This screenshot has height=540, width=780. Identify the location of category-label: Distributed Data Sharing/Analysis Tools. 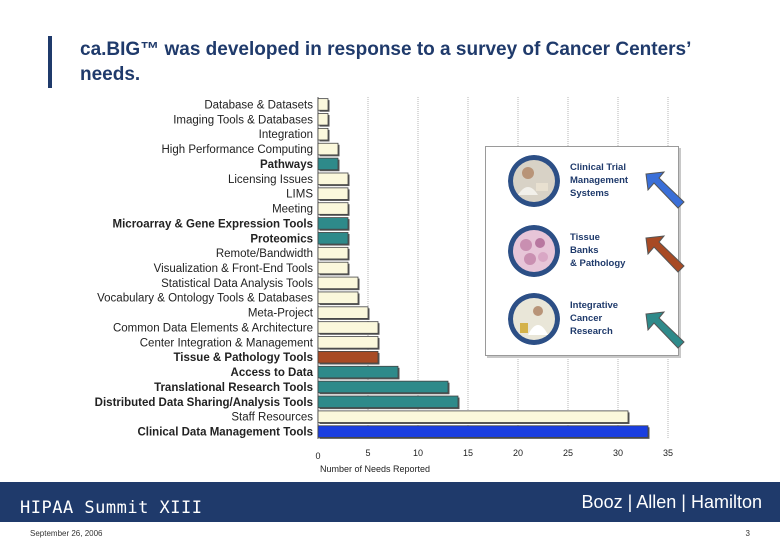
(204, 403).